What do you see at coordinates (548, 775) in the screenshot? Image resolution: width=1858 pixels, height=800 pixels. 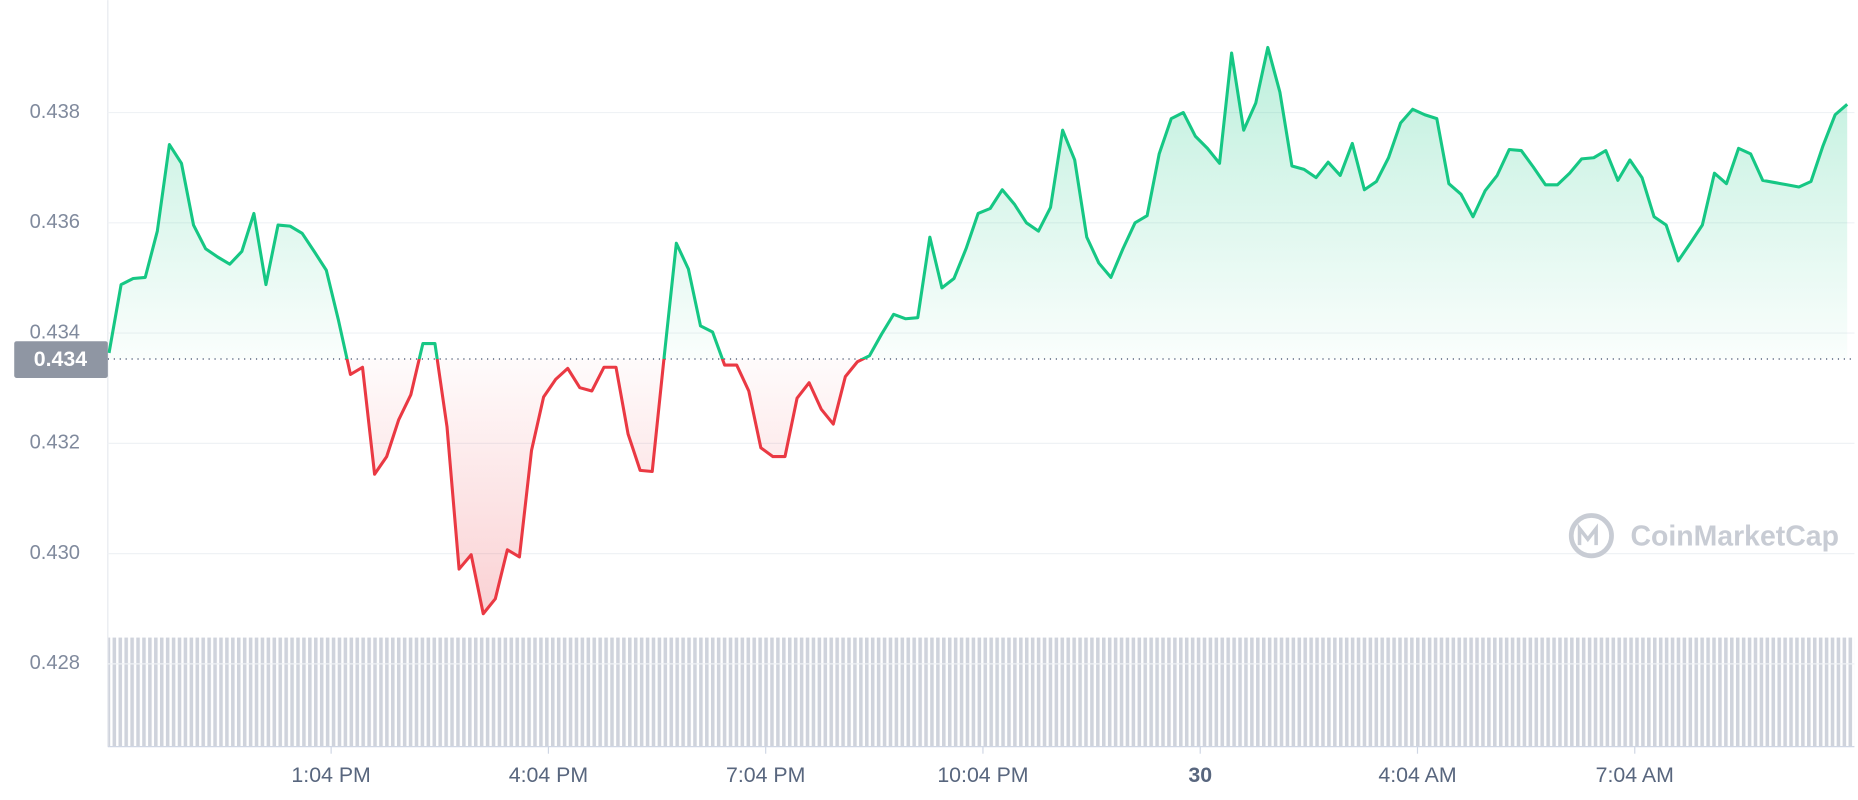 I see `x-tick-label: 4:04 PM` at bounding box center [548, 775].